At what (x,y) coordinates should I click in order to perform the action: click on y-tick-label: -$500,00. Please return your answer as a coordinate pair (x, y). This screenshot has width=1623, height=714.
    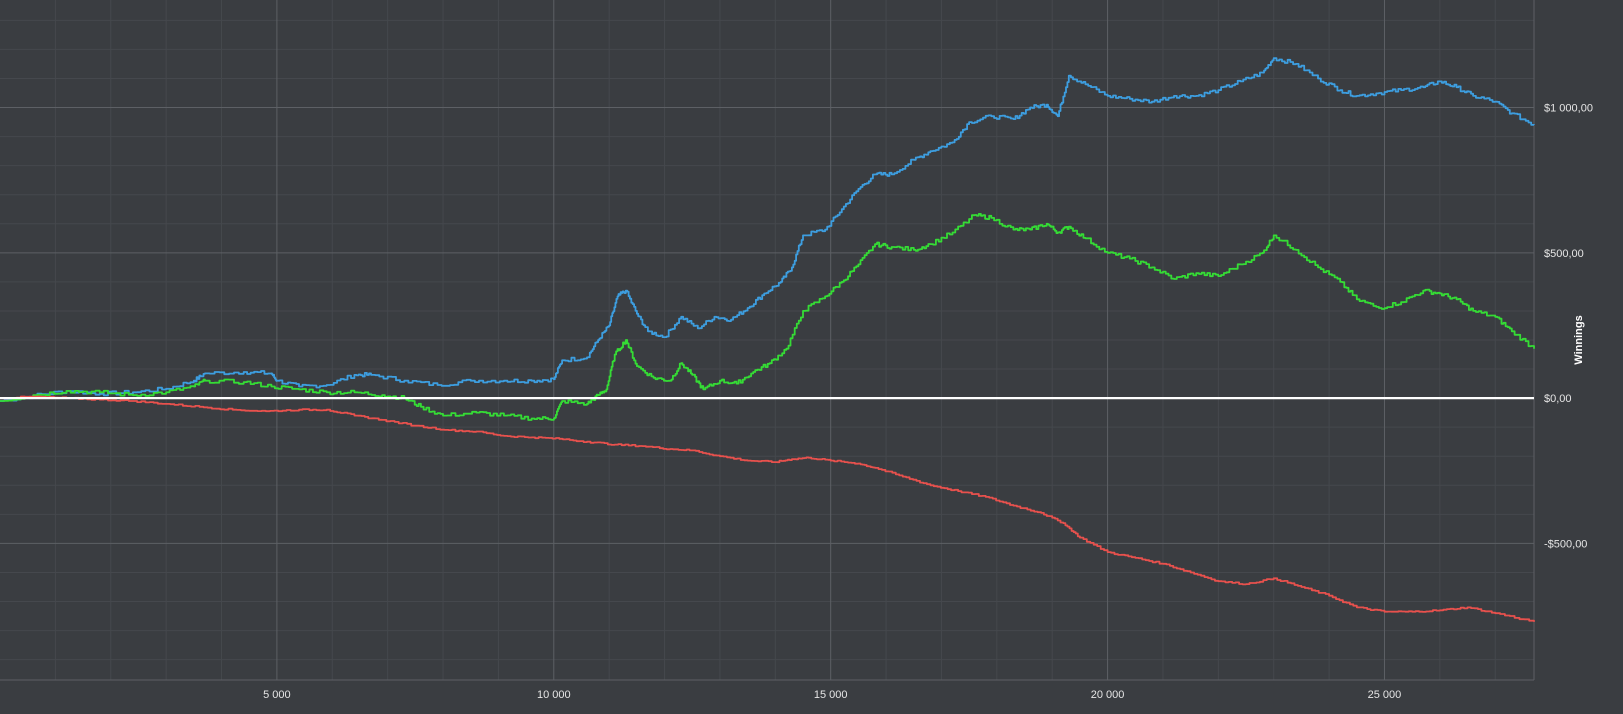
    Looking at the image, I should click on (1565, 544).